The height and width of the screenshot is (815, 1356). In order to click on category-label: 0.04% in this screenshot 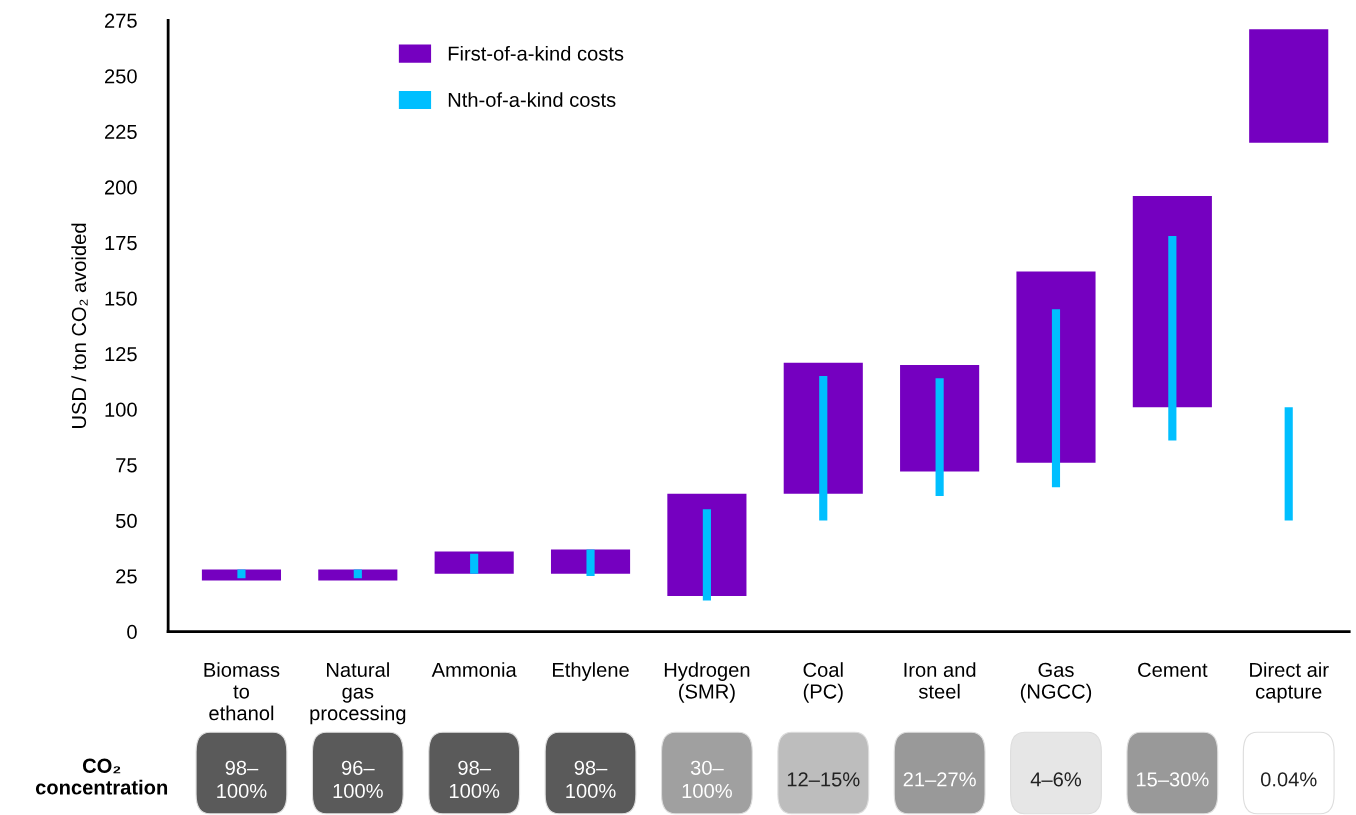, I will do `click(1288, 779)`.